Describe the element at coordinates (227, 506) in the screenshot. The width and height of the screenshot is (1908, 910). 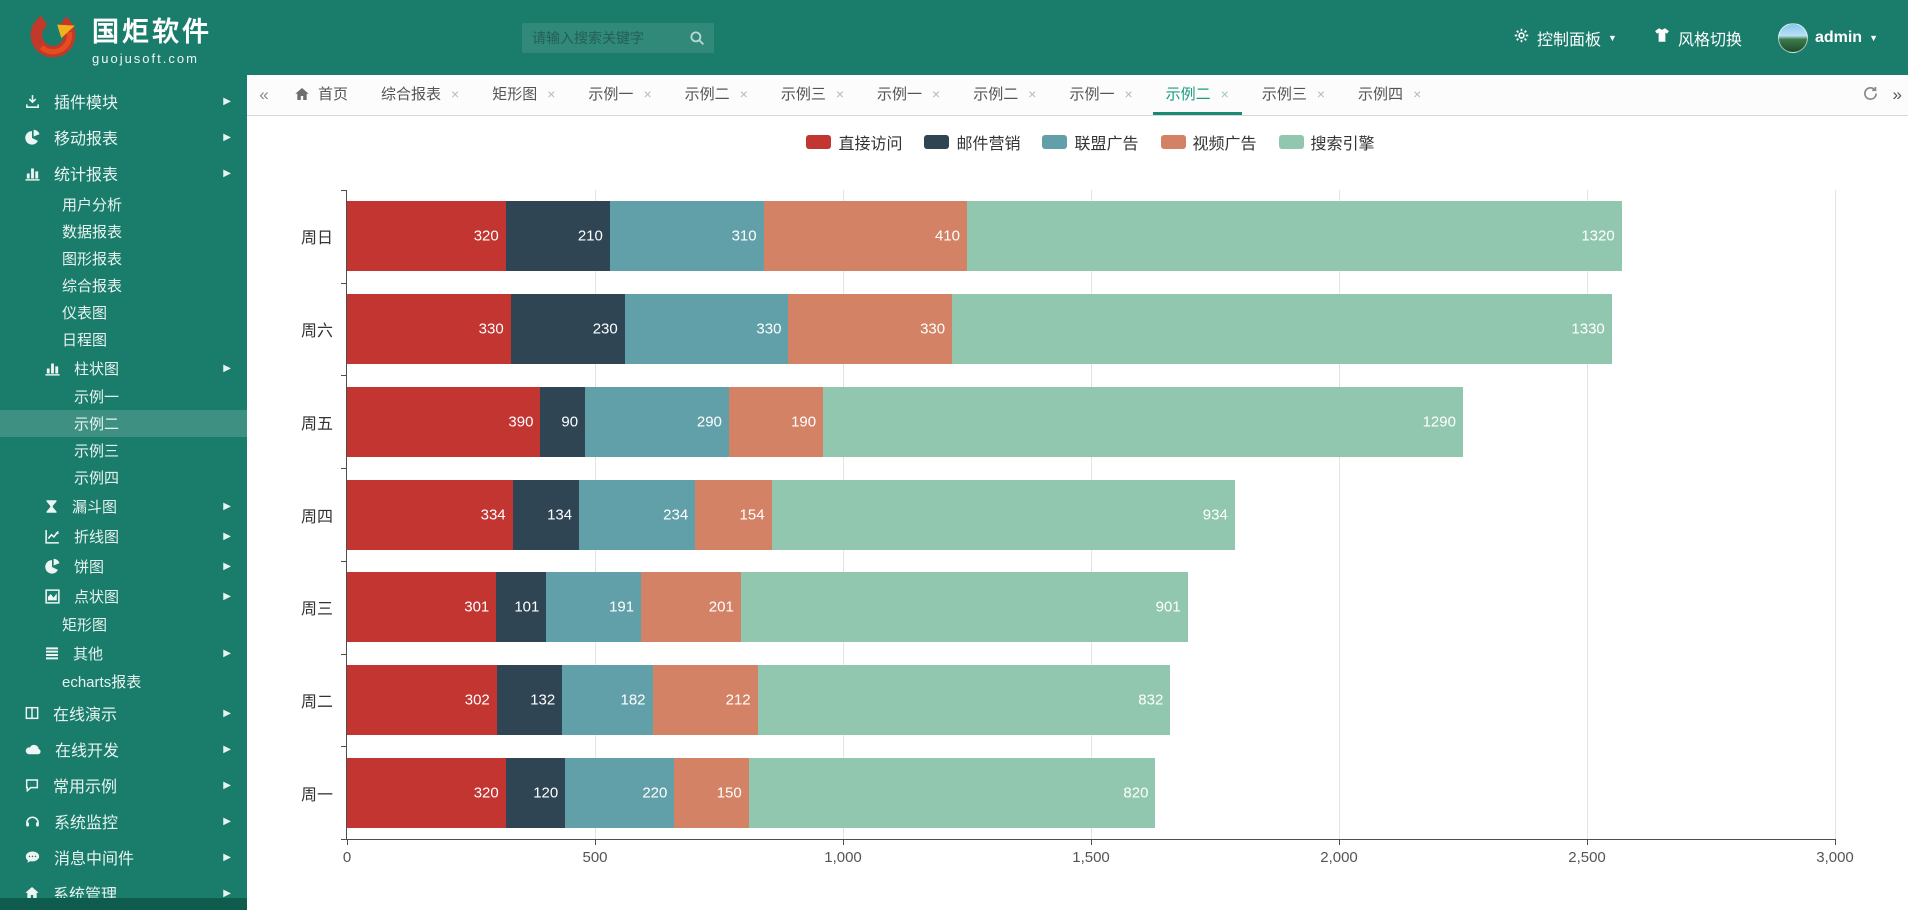
I see `chevron-right-icon: ▶` at that location.